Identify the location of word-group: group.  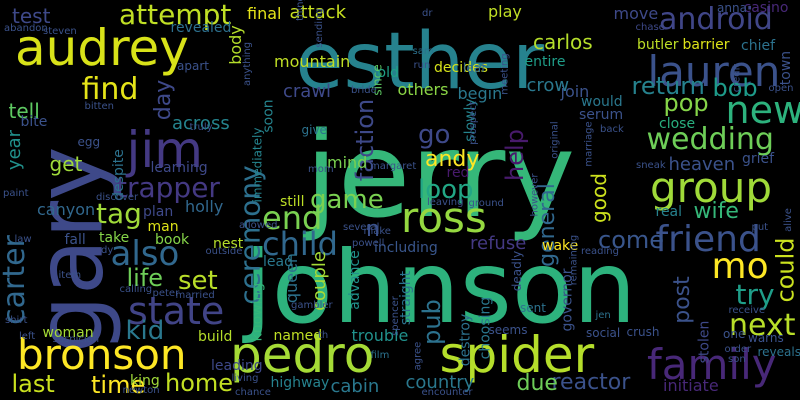
(711, 187).